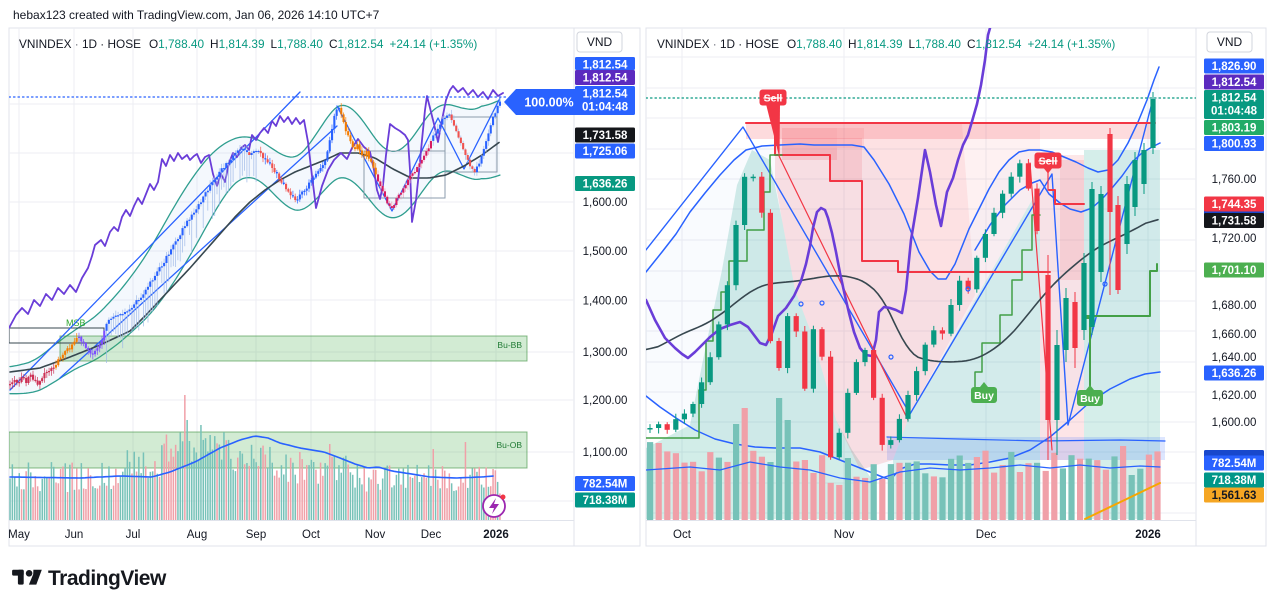 Image resolution: width=1276 pixels, height=608 pixels. What do you see at coordinates (107, 578) in the screenshot?
I see `svg-text: TradingView` at bounding box center [107, 578].